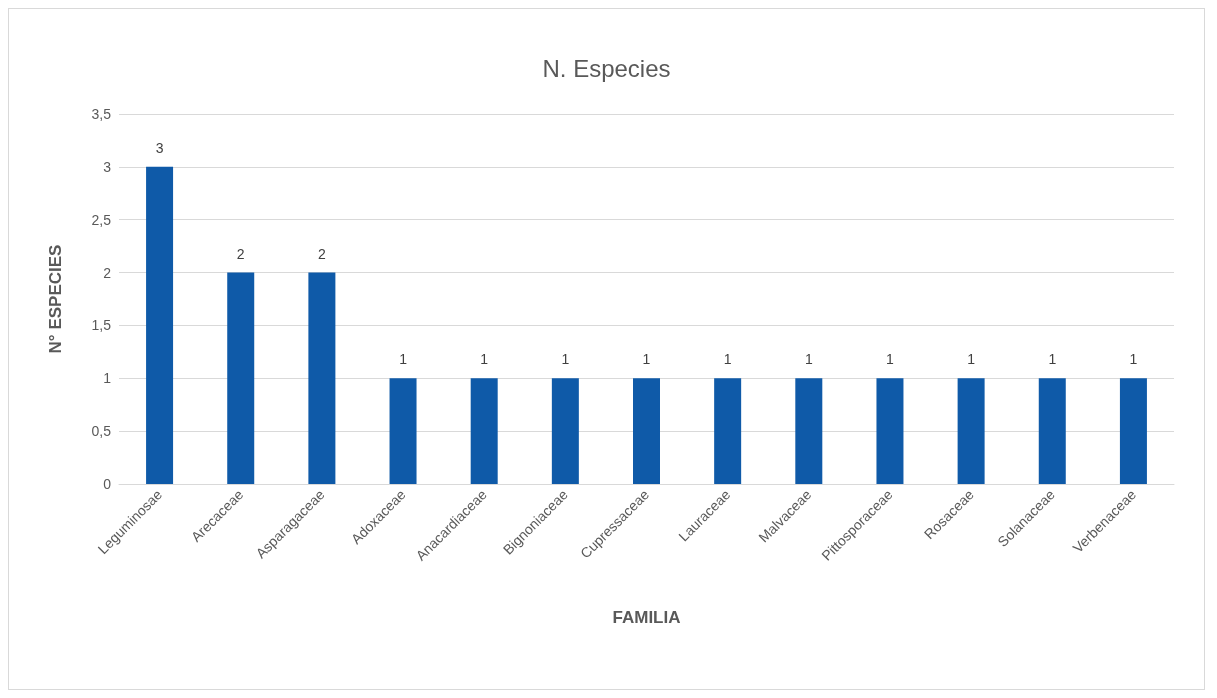  Describe the element at coordinates (55, 299) in the screenshot. I see `y-axis-title: N° ESPECIES` at that location.